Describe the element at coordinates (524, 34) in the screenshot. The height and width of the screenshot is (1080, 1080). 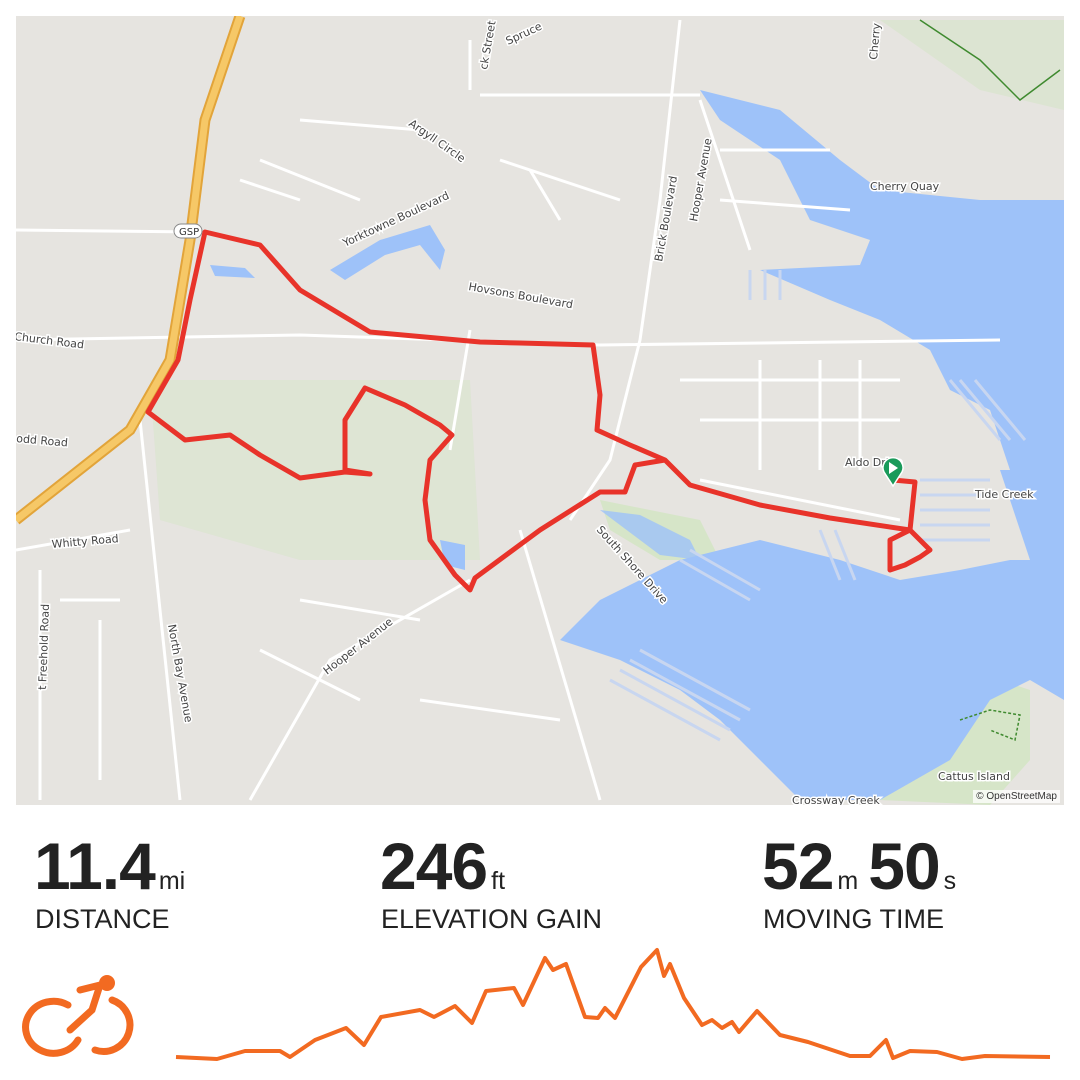
I see `svg-text: Spruce` at that location.